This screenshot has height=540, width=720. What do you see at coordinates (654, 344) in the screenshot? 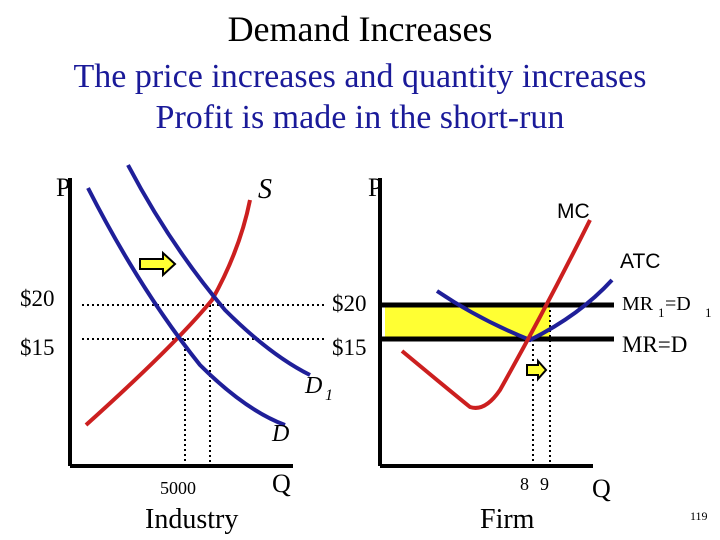
I see `firm-mr-label: MR=D` at bounding box center [654, 344].